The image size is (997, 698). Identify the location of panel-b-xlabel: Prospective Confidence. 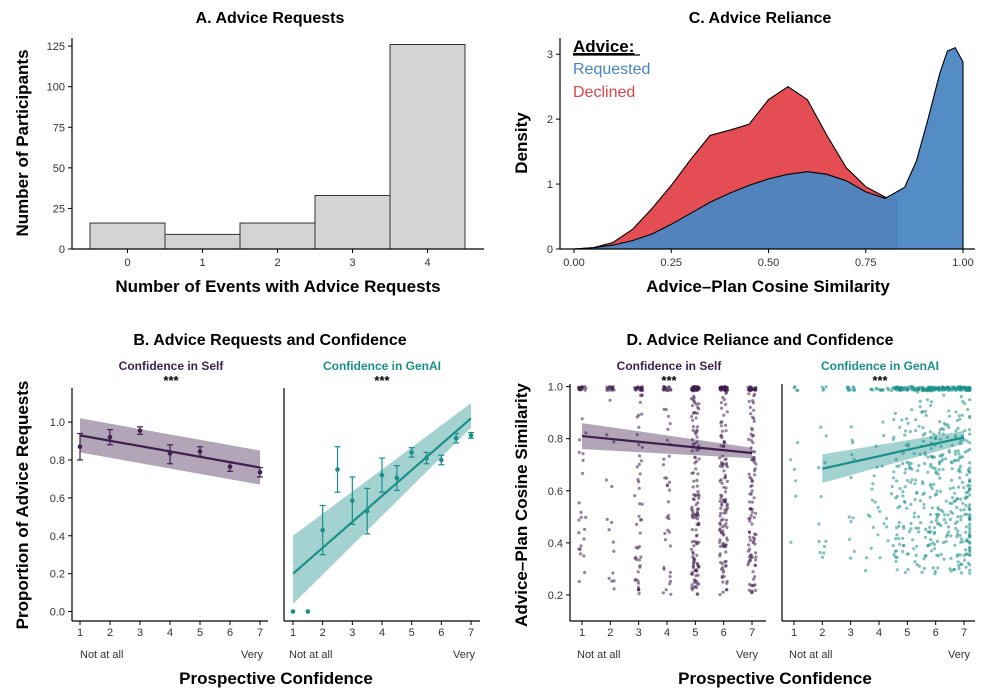
(276, 678).